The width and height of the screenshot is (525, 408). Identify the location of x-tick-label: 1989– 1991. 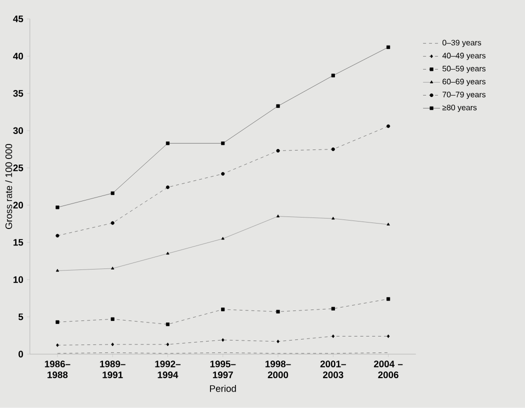
(113, 369).